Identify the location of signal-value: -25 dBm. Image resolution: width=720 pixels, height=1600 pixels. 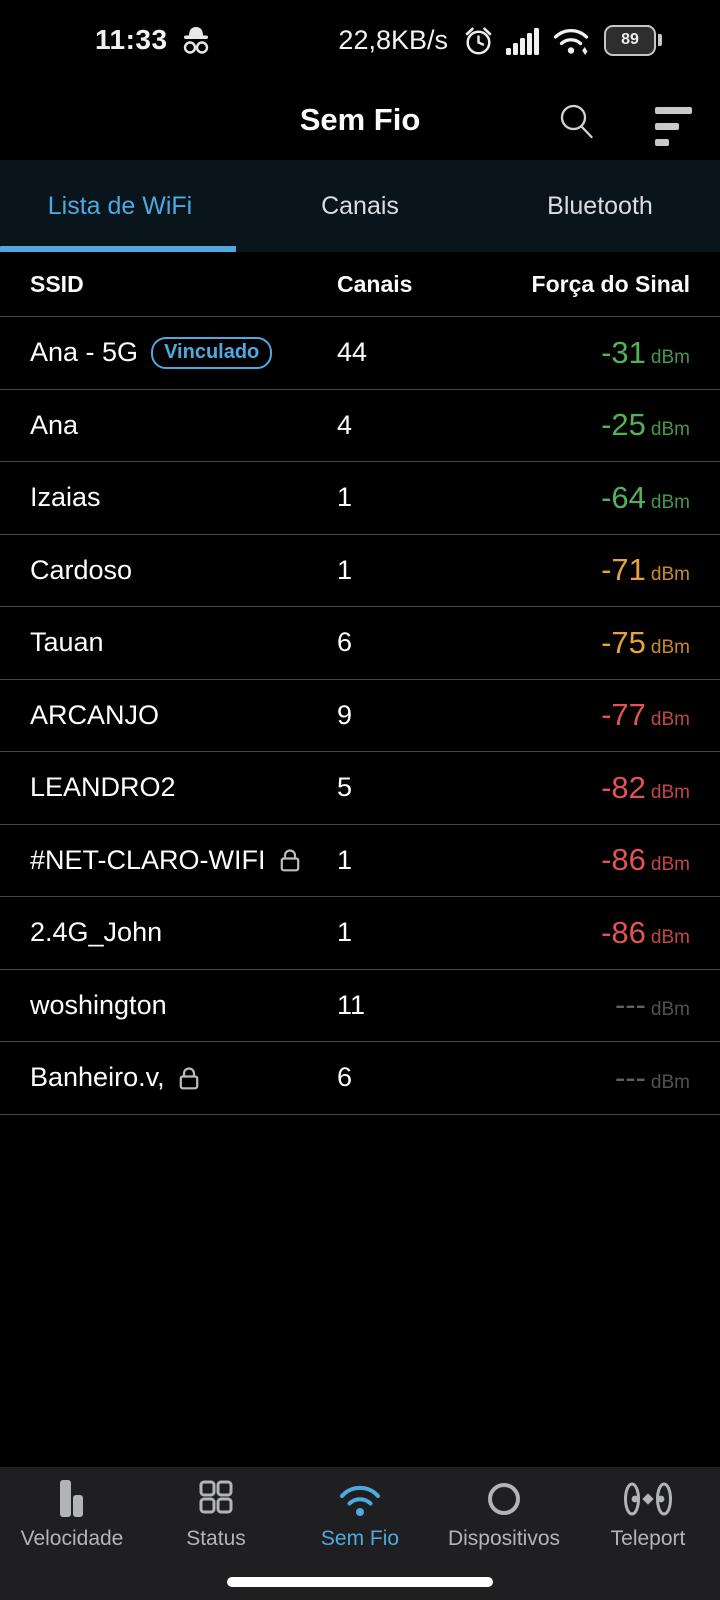
(645, 425).